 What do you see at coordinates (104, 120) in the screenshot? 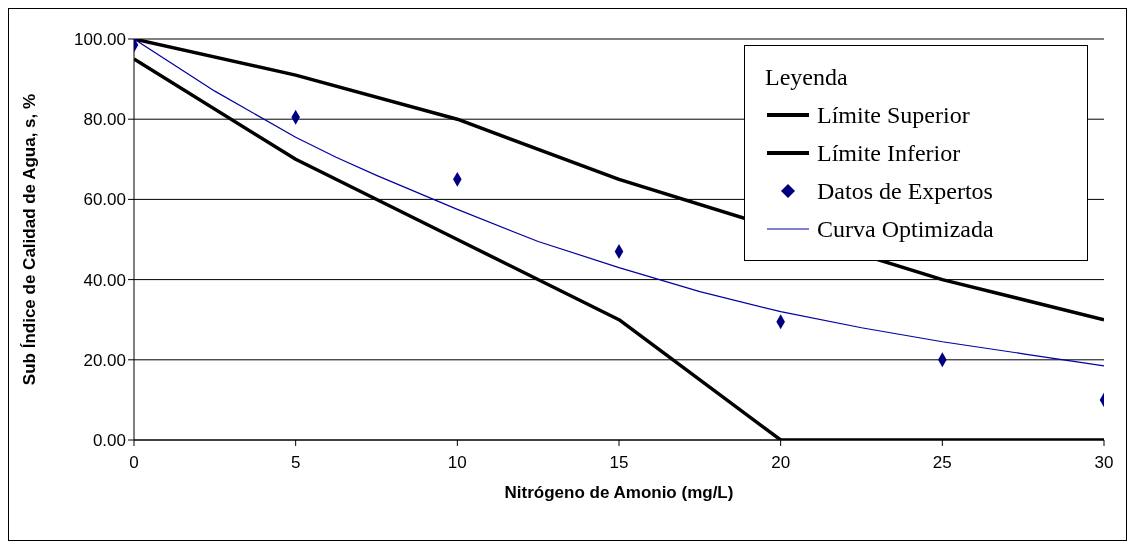
I see `y-tick-label: 80.00` at bounding box center [104, 120].